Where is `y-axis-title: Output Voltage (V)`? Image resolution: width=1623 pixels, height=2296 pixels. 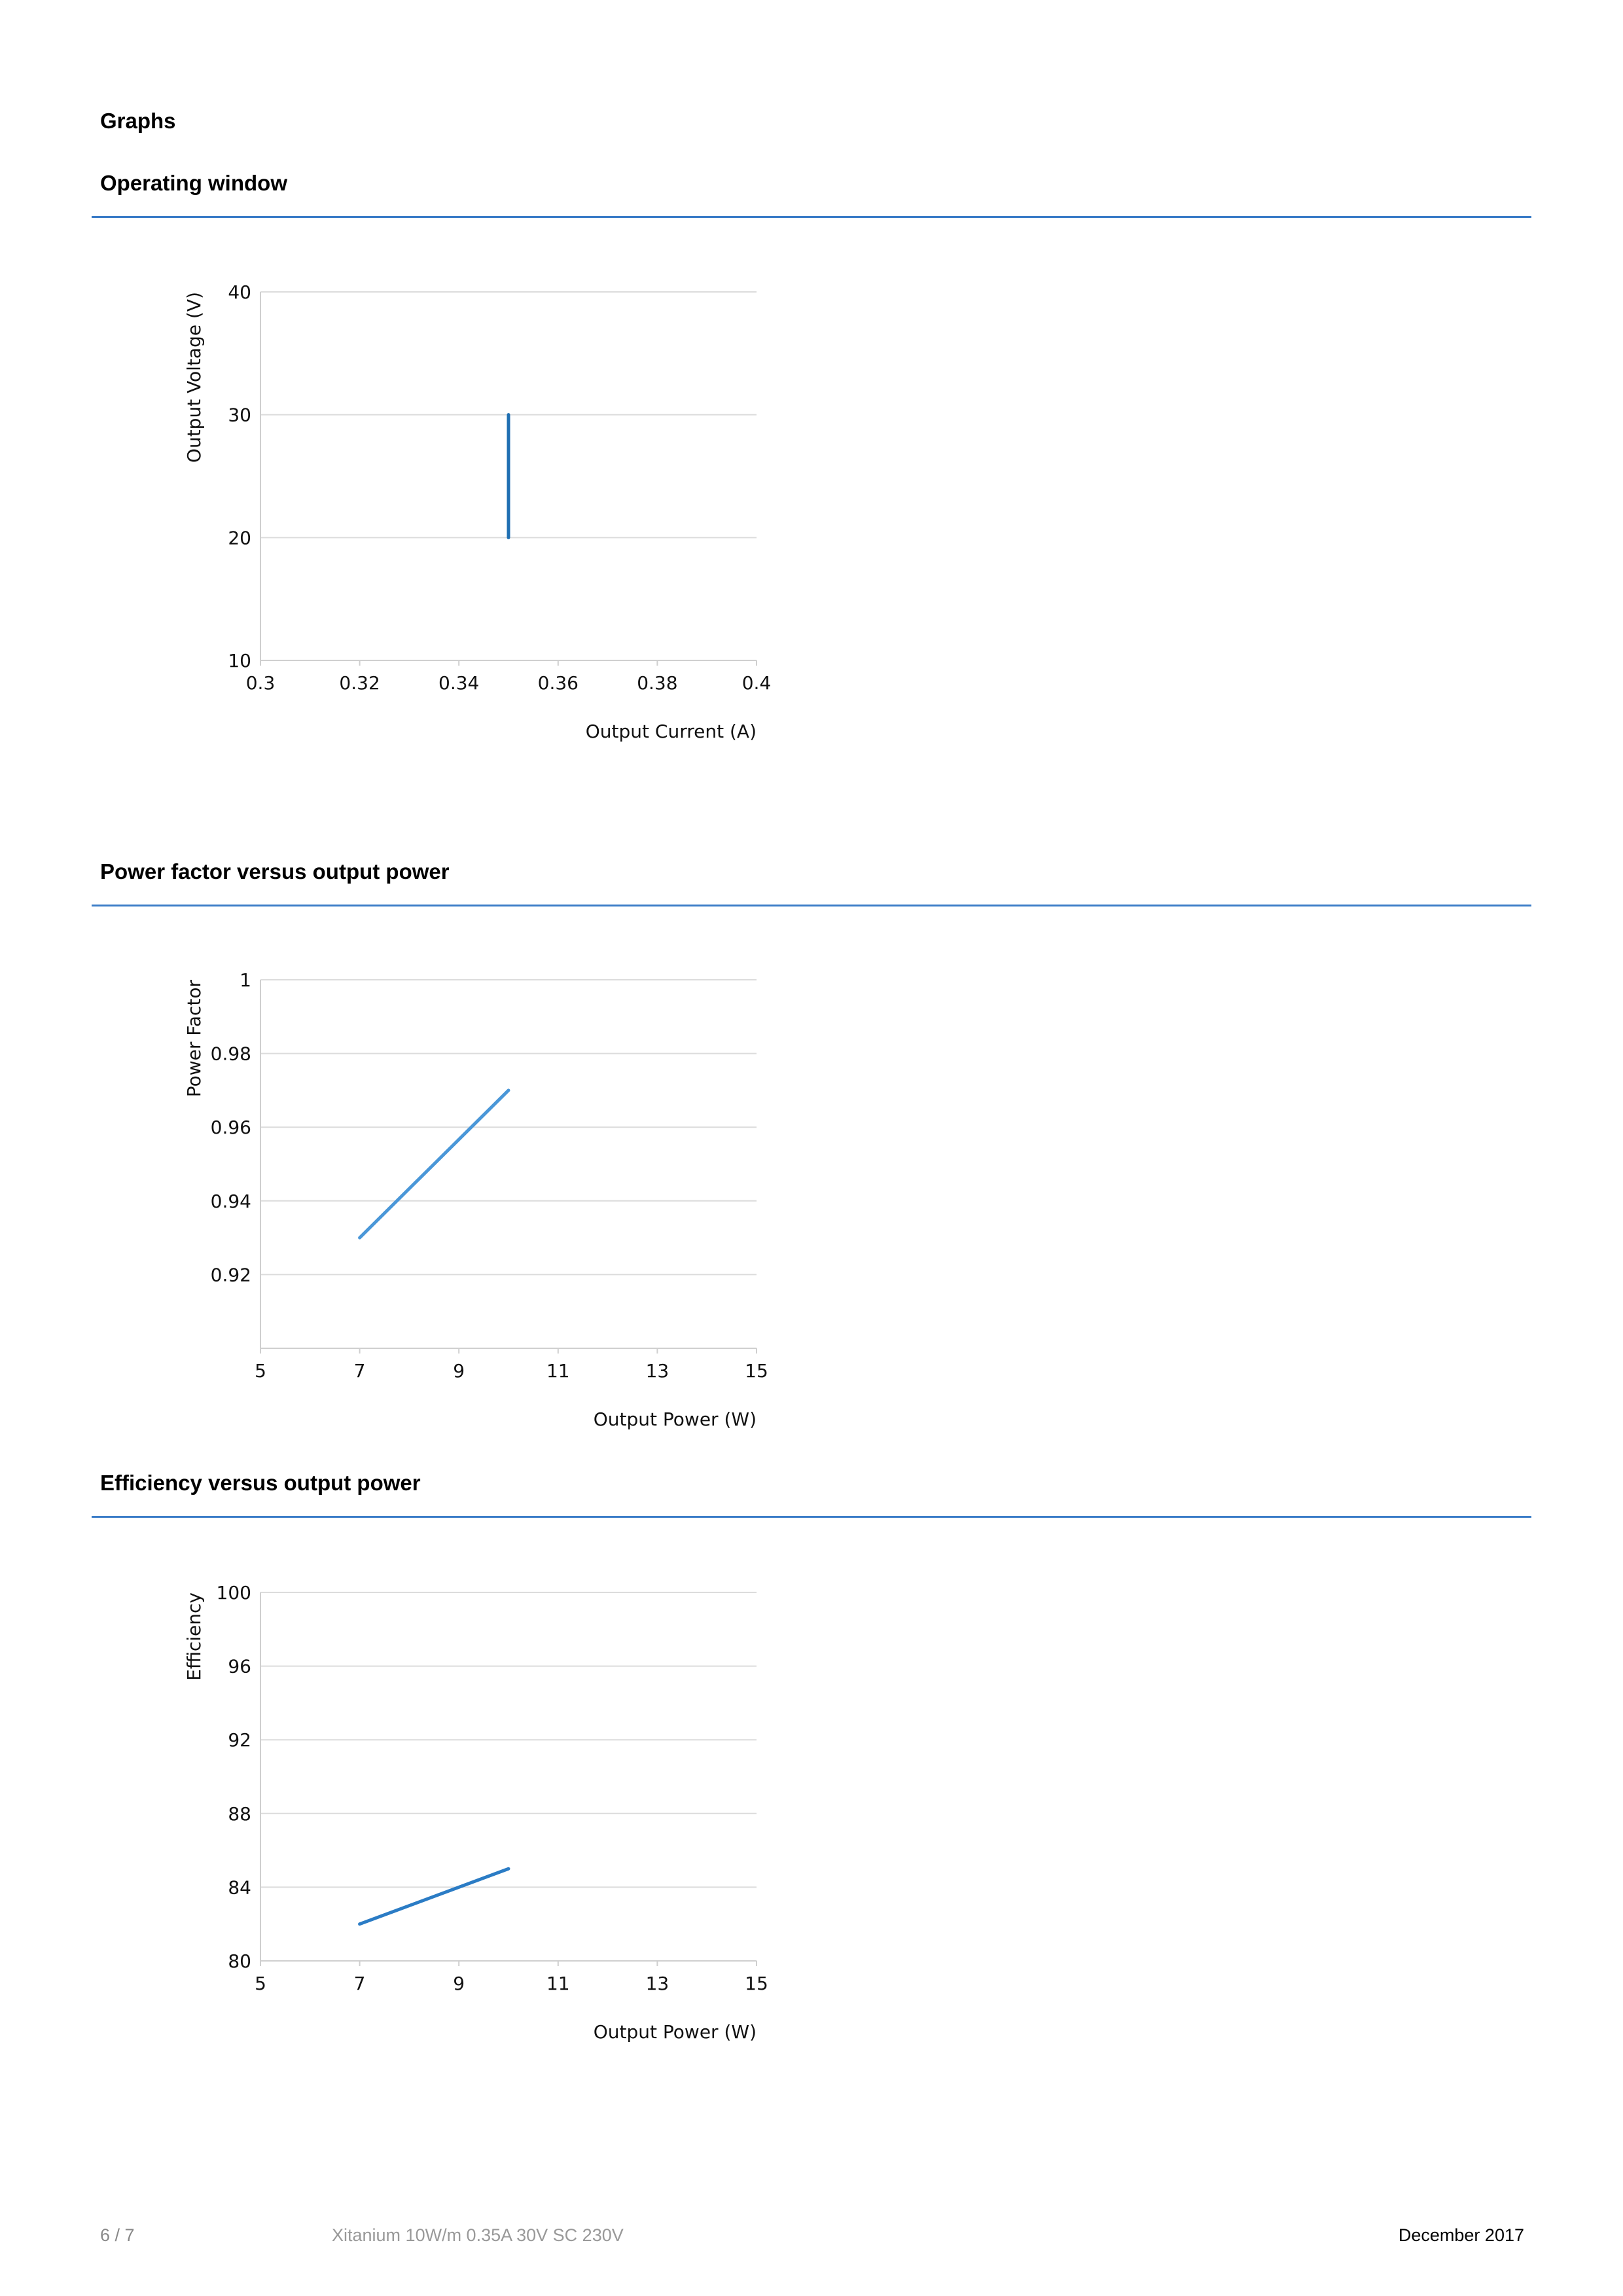
y-axis-title: Output Voltage (V) is located at coordinates (194, 377).